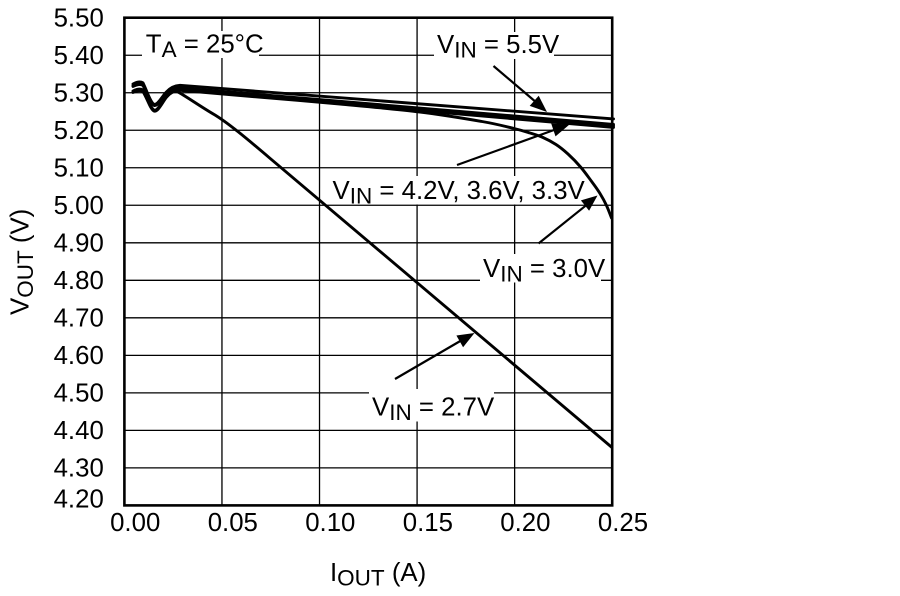  I want to click on svg-text: 4.90, so click(79, 243).